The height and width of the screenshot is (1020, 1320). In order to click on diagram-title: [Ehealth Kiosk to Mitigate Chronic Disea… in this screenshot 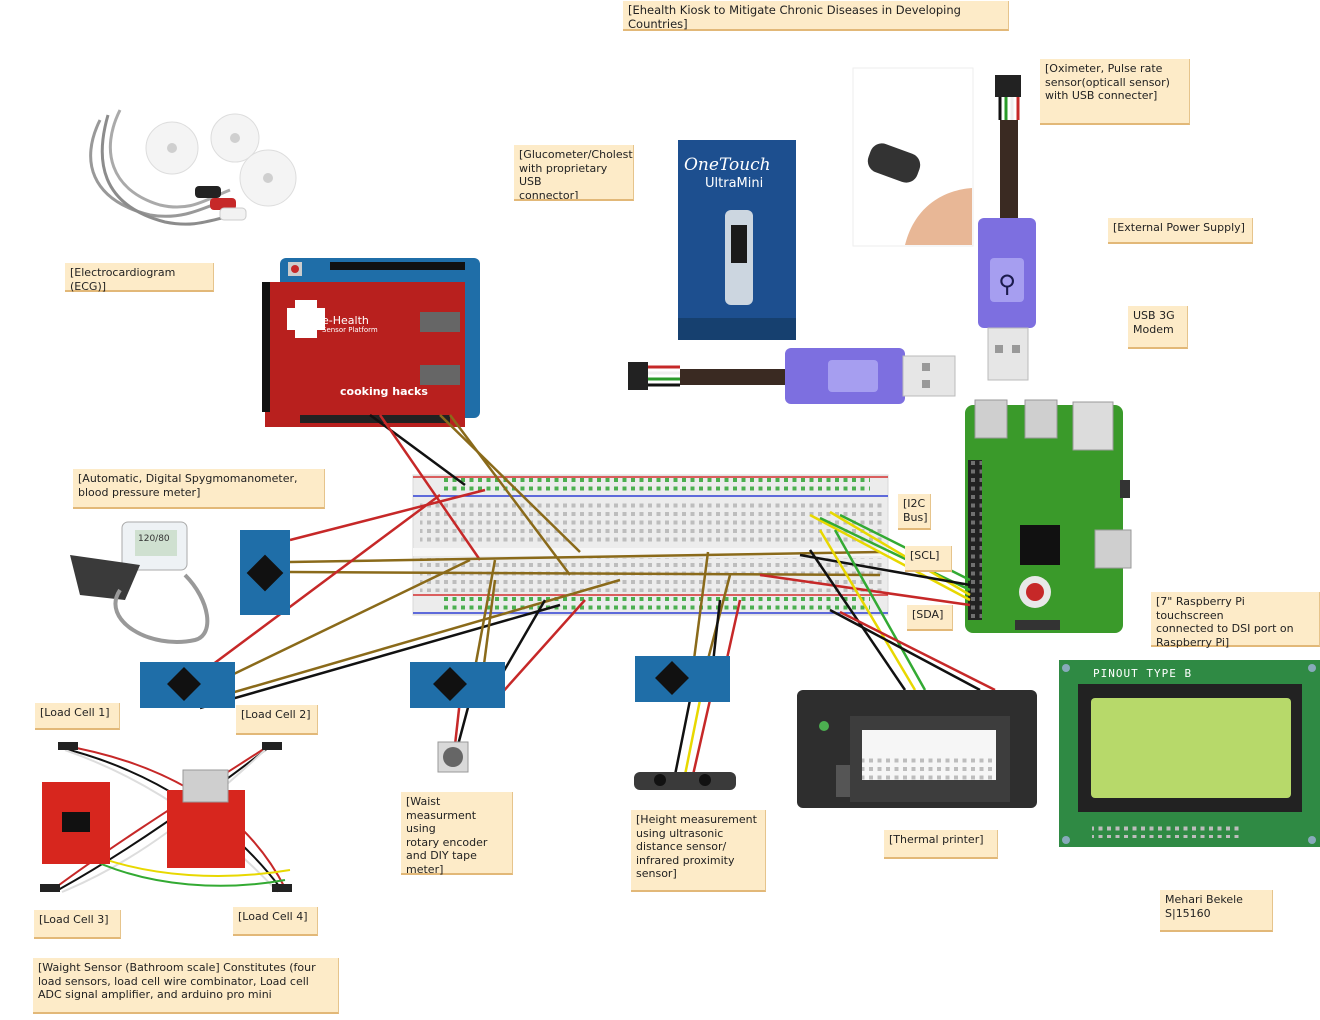, I will do `click(816, 16)`.